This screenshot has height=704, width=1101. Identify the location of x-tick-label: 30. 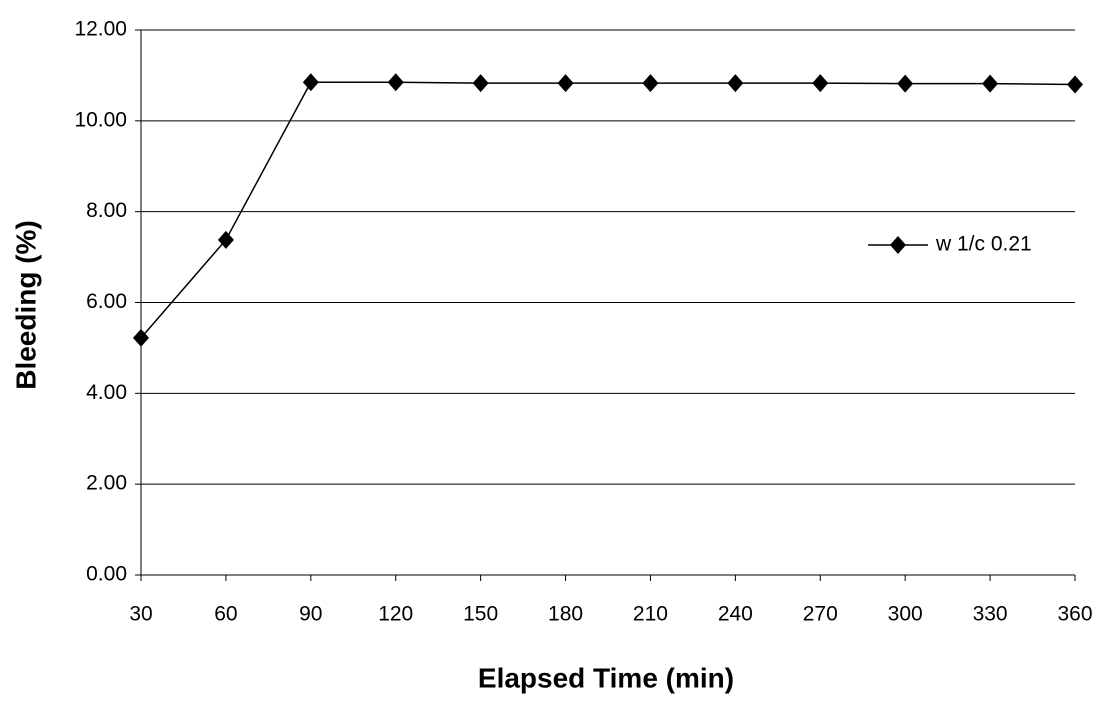
(140, 614).